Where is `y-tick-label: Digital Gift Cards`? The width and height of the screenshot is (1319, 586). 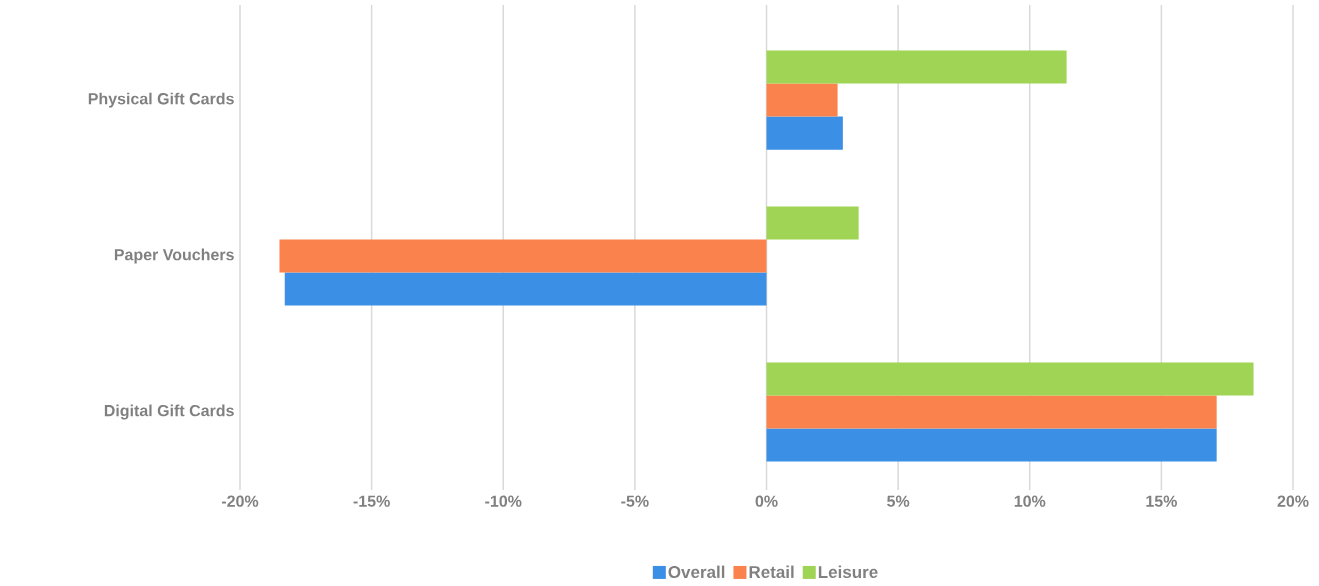
y-tick-label: Digital Gift Cards is located at coordinates (169, 412).